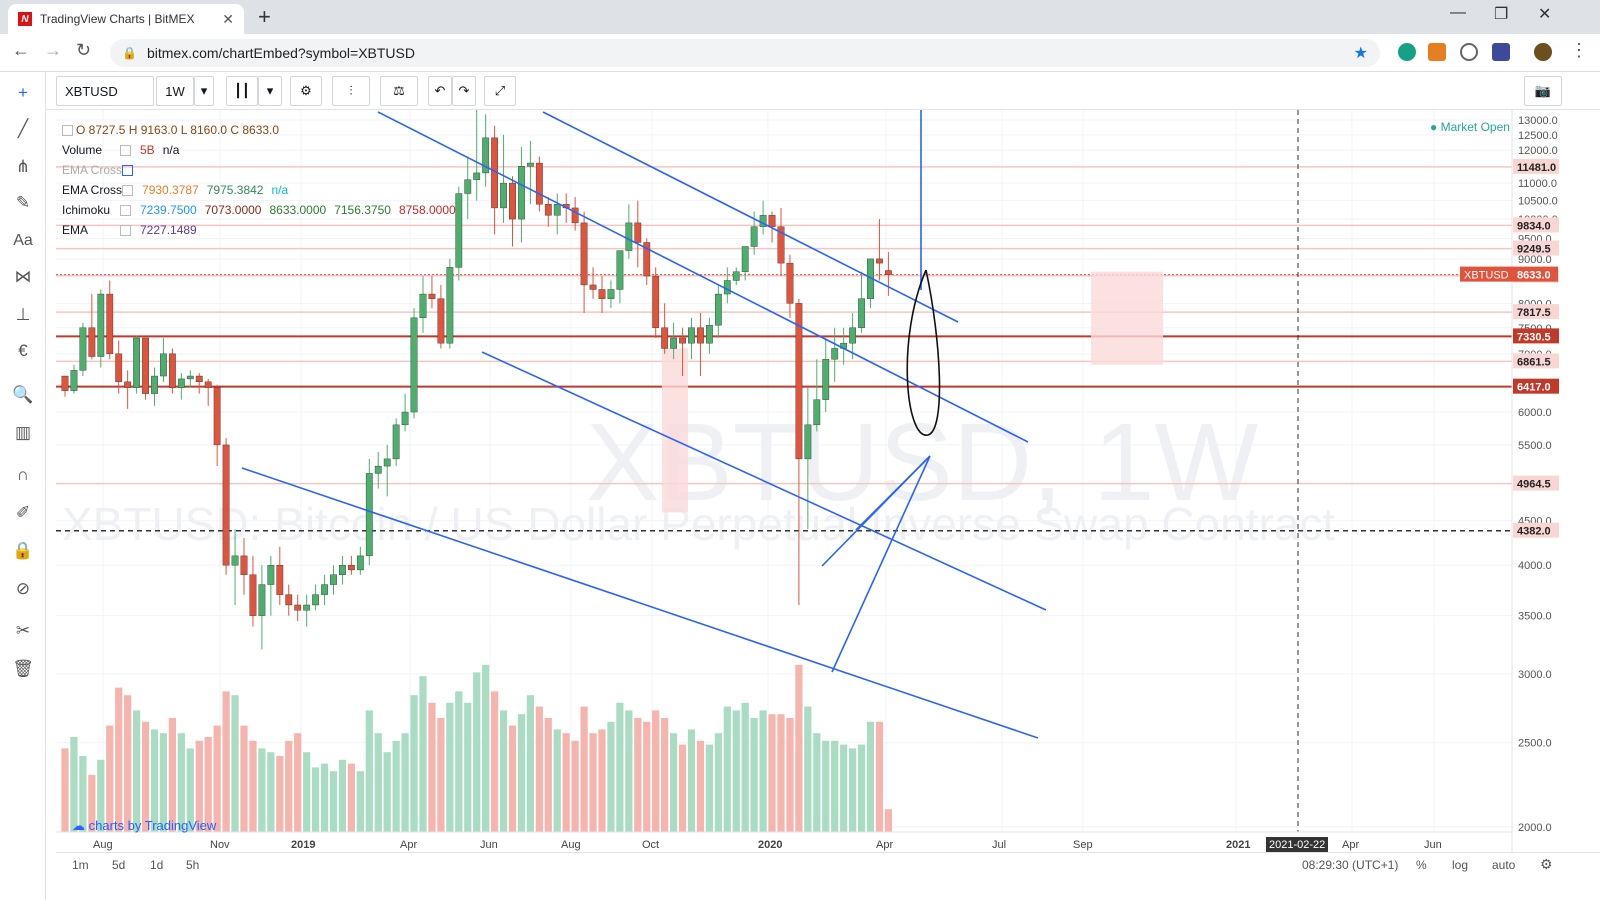 Image resolution: width=1600 pixels, height=900 pixels. Describe the element at coordinates (128, 170) in the screenshot. I see `ema-cross-1-visibility-icon` at that location.